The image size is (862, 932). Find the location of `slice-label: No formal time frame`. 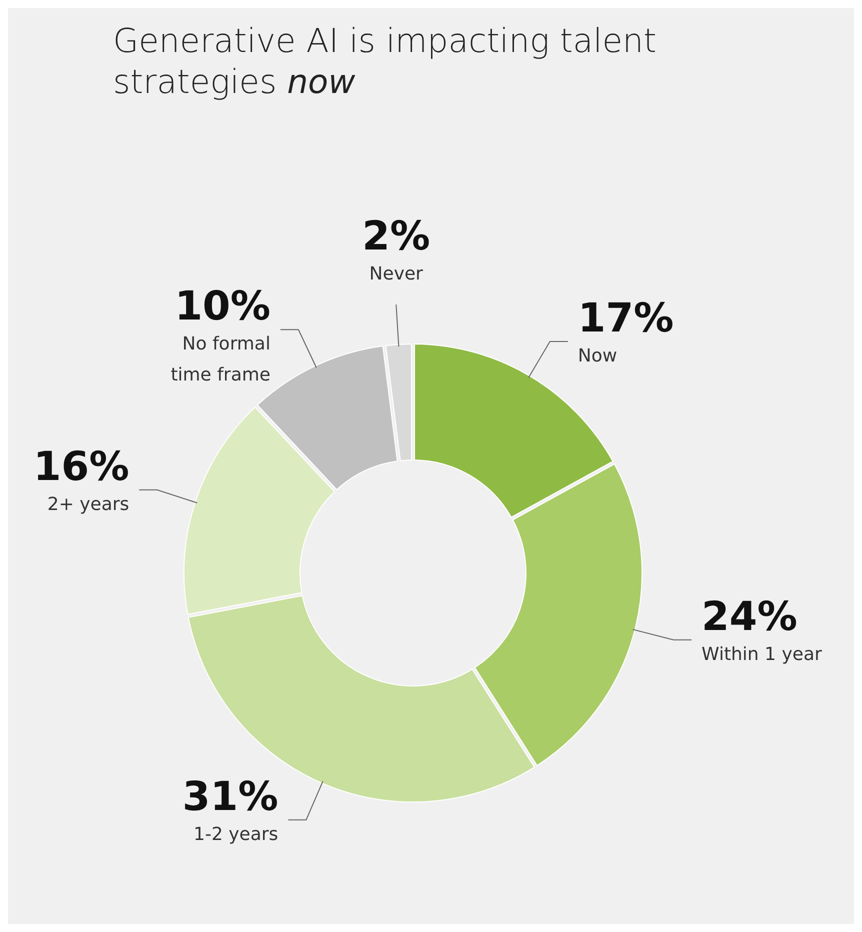

slice-label: No formal time frame is located at coordinates (220, 360).